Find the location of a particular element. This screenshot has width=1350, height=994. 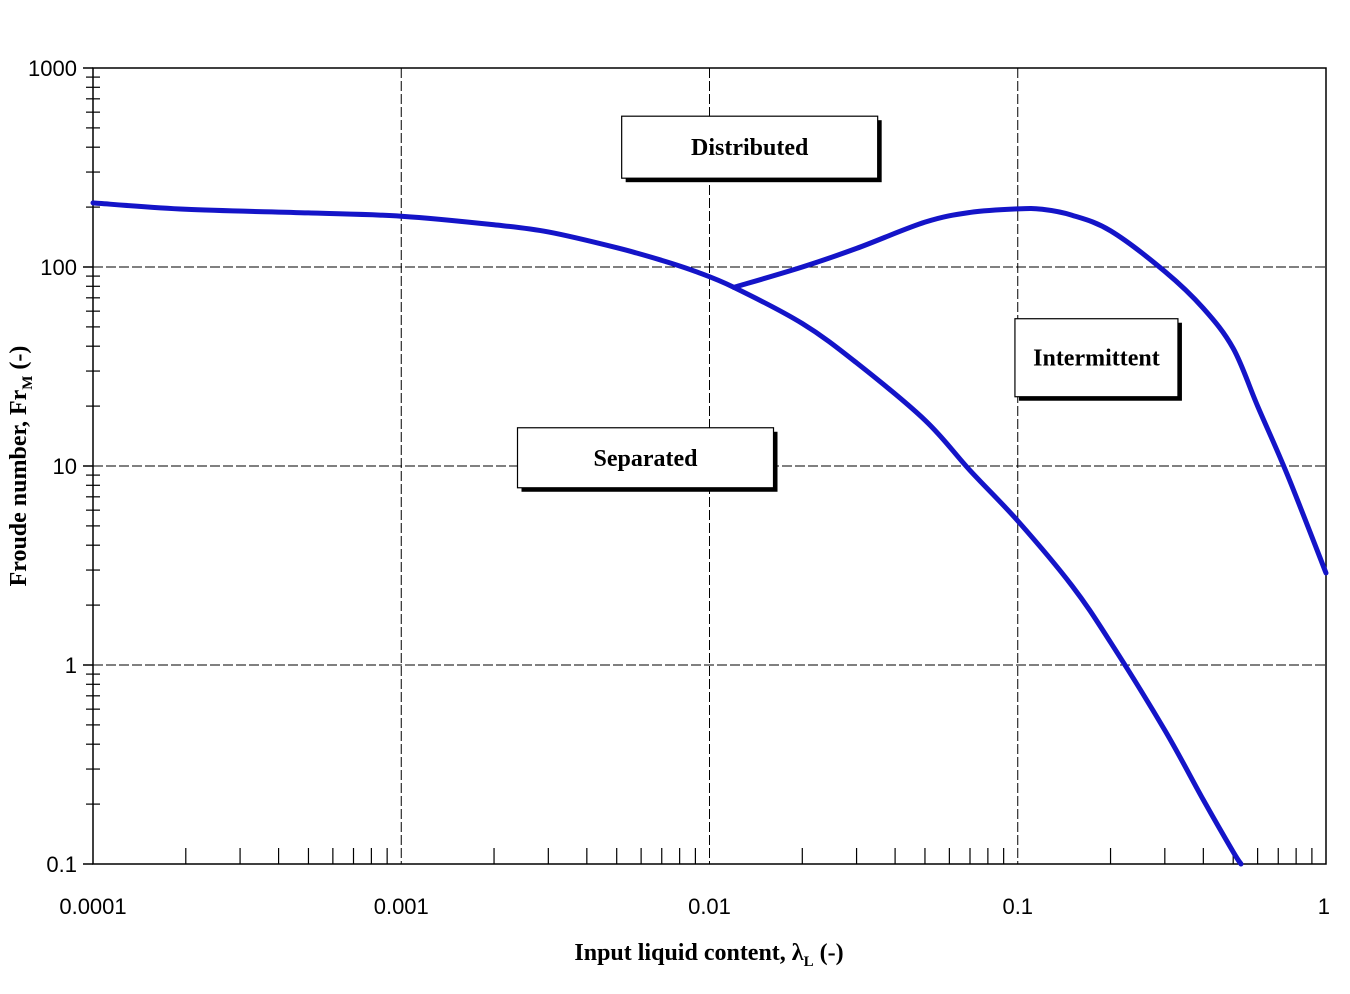

region-label-separated: Separated is located at coordinates (647, 459).